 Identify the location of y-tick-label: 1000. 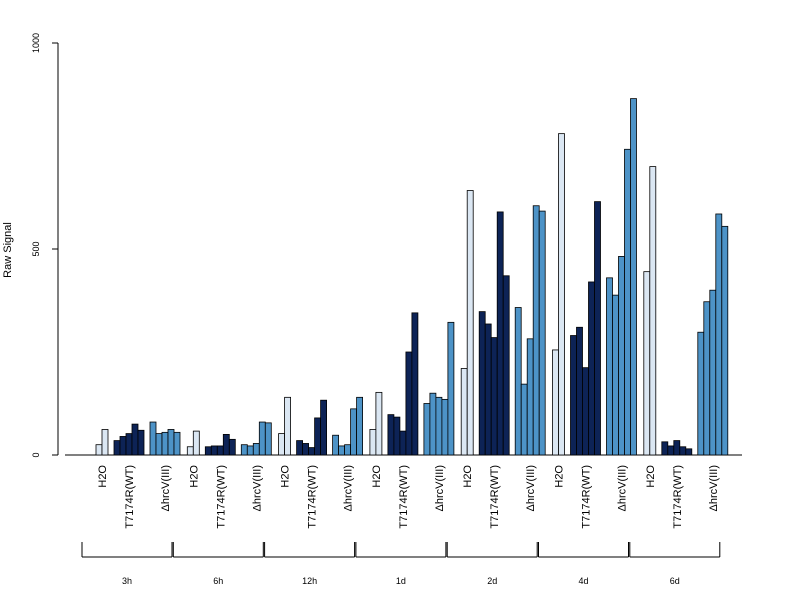
(36, 43).